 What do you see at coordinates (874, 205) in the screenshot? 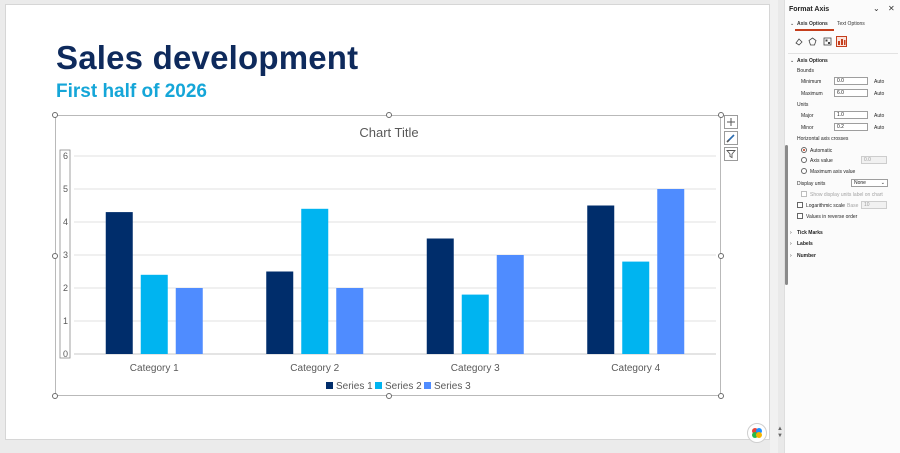
I see `base-input: 10` at bounding box center [874, 205].